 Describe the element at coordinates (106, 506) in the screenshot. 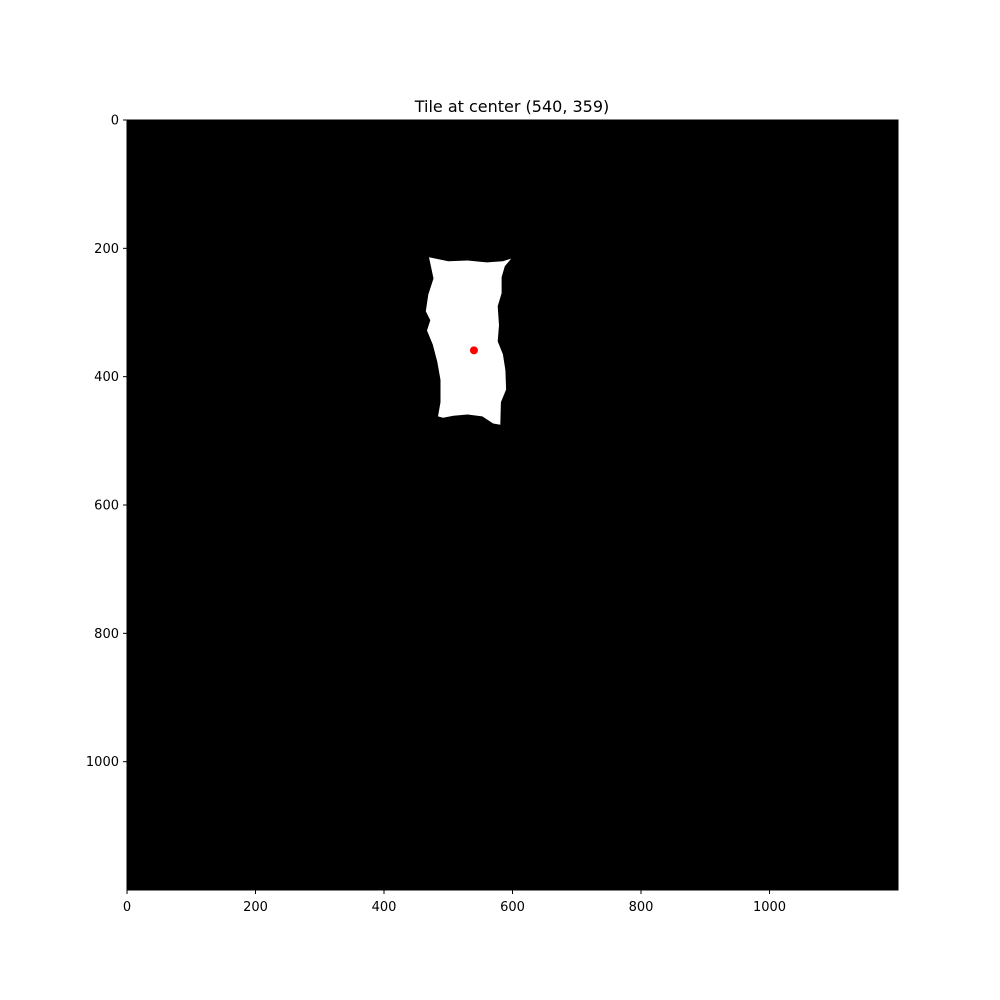

I see `y-tick-label: 600` at that location.